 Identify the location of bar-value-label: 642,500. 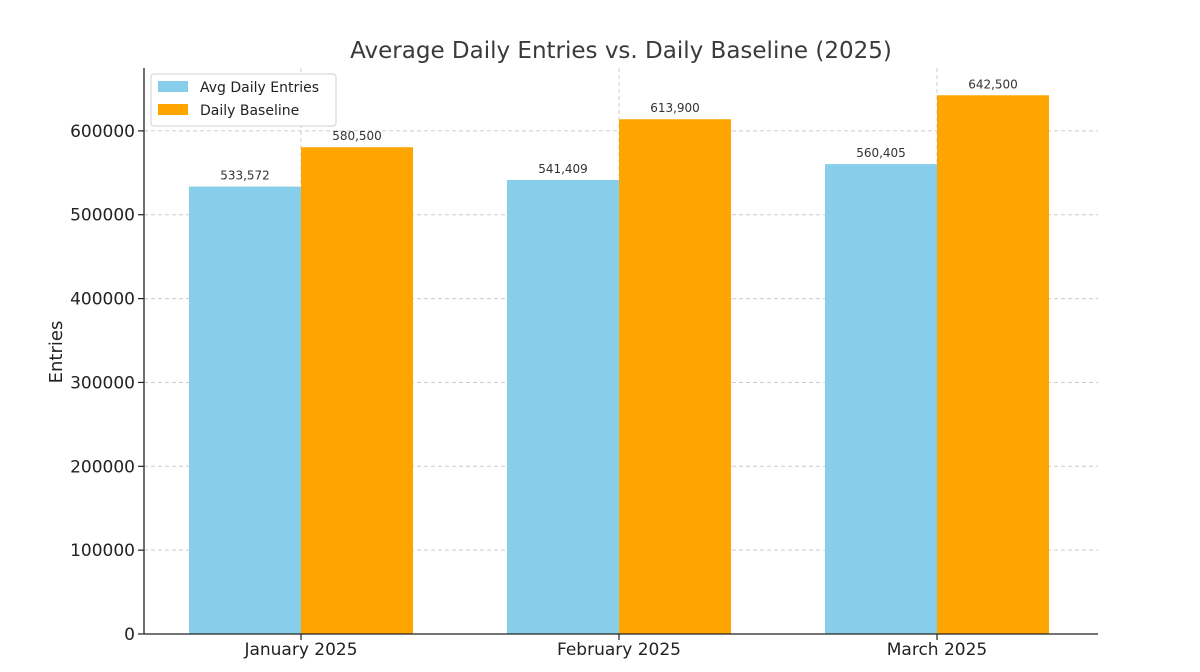
(993, 84).